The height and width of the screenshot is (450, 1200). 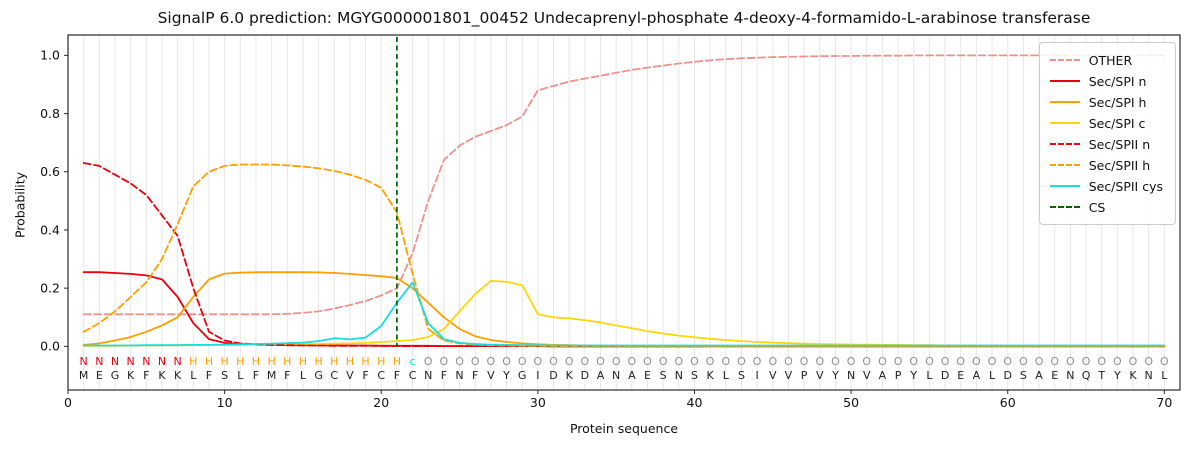 I want to click on legend-entry-sec-spi-n: Sec/SPI n, so click(x=1106, y=81).